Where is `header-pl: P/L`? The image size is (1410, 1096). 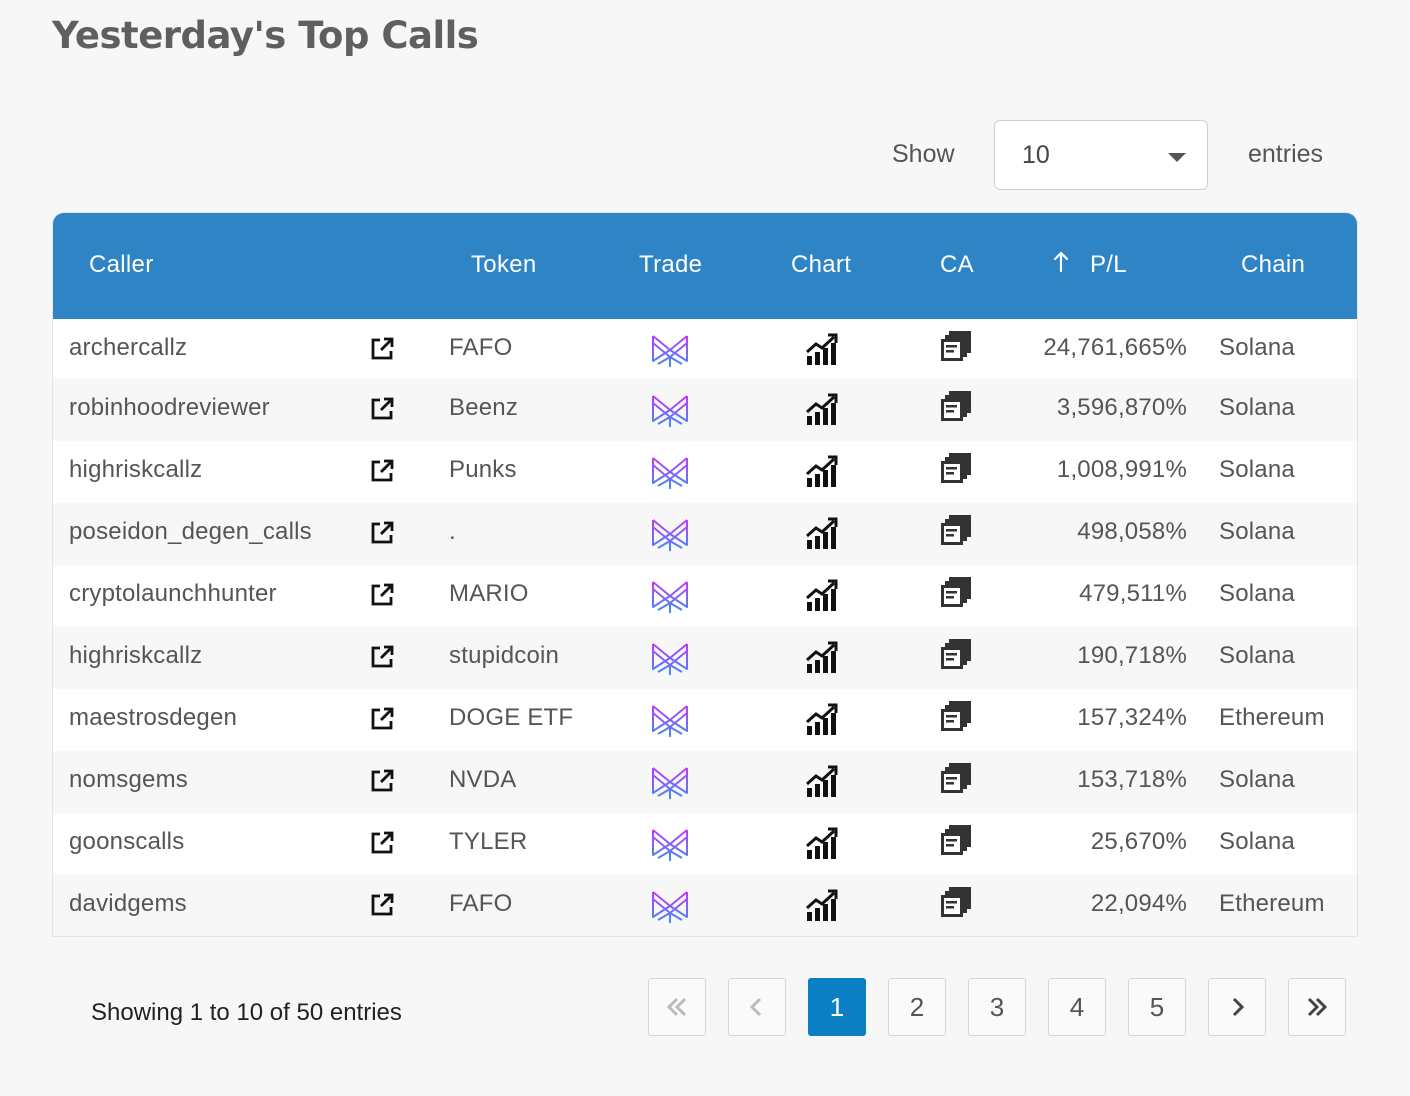
header-pl: P/L is located at coordinates (1108, 264).